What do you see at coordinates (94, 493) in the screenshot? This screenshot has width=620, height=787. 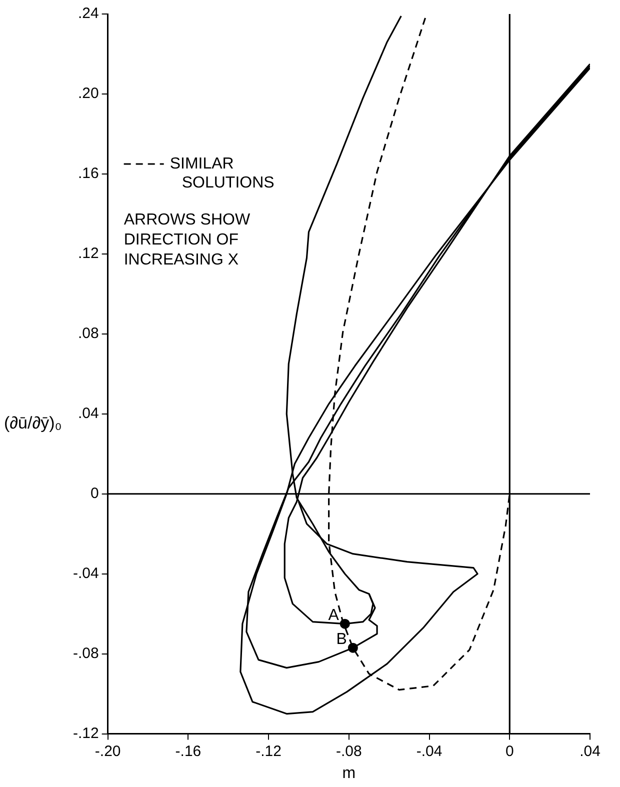 I see `y-tick-label: 0` at bounding box center [94, 493].